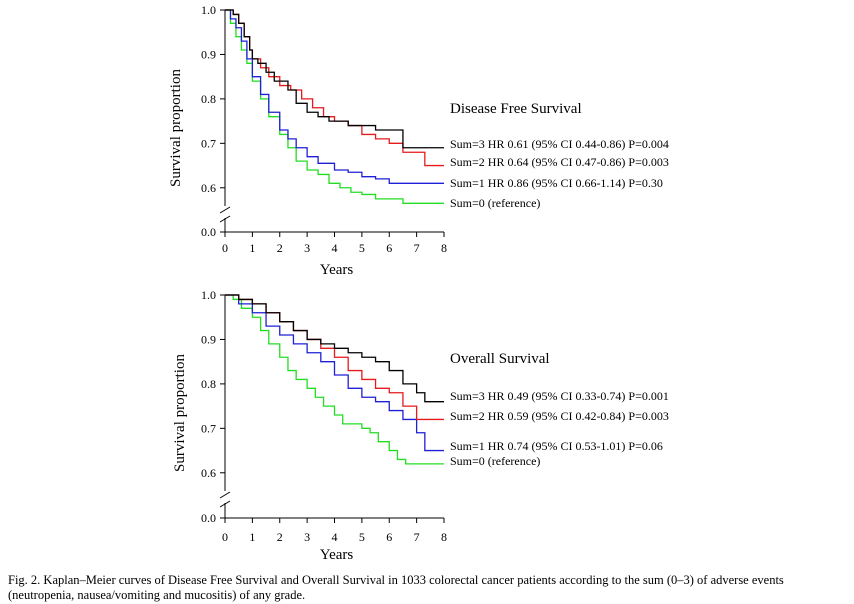  Describe the element at coordinates (559, 162) in the screenshot. I see `legend-entry-sum2: Sum=2 HR 0.64 (95% CI 0.47-0.86) P=0.003` at that location.